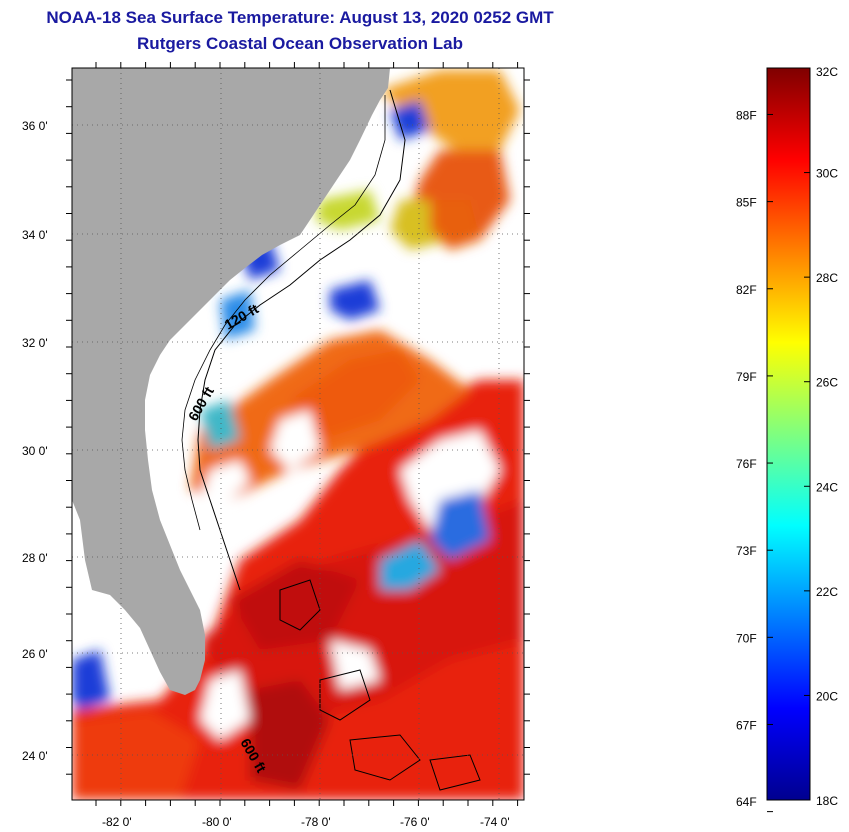 Image resolution: width=849 pixels, height=832 pixels. I want to click on lat-label-36: 36 0', so click(35, 126).